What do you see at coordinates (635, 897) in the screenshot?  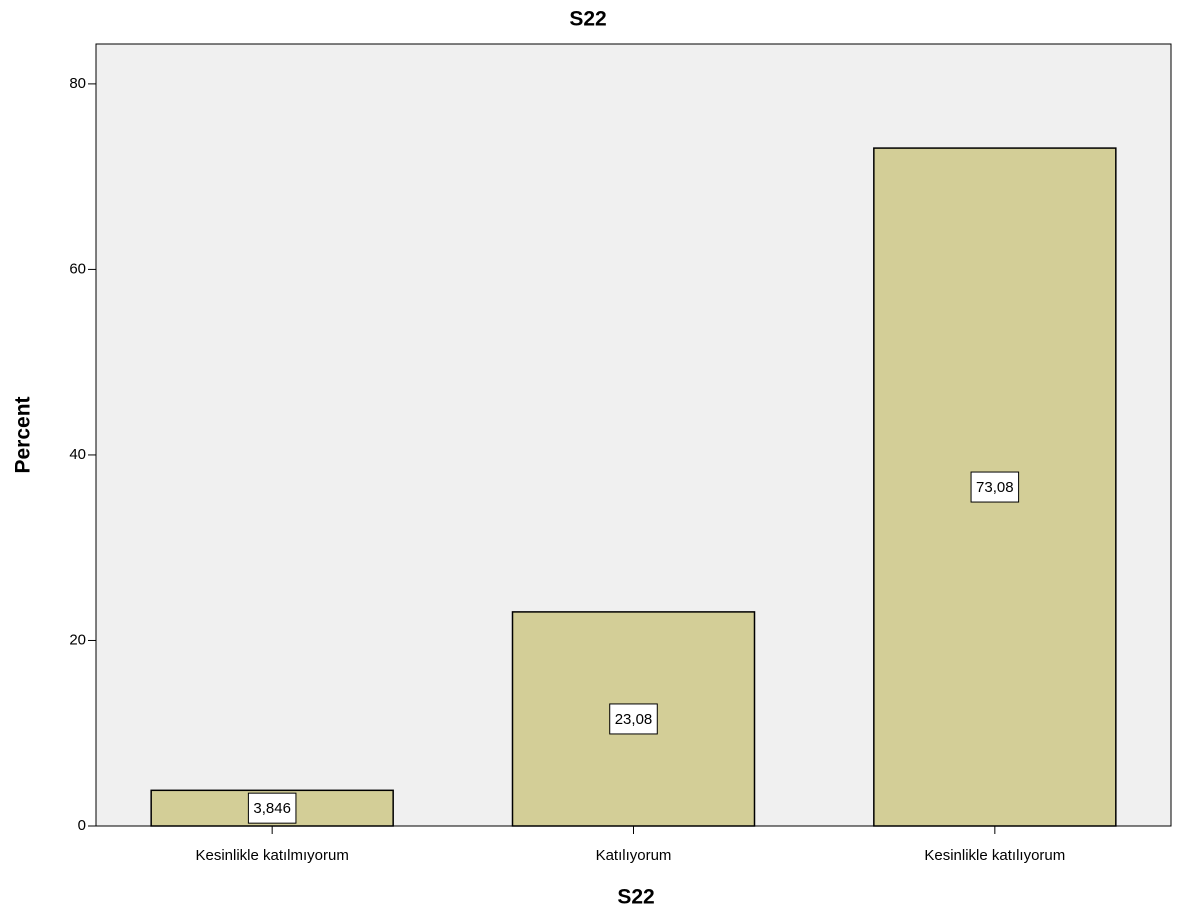 I see `x-axis-label: S22` at bounding box center [635, 897].